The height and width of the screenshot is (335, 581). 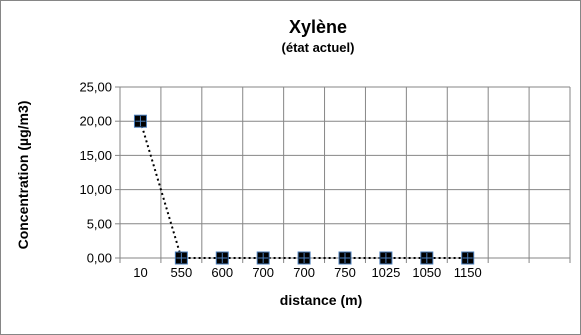 What do you see at coordinates (95, 155) in the screenshot?
I see `y-tick-label: 15,00` at bounding box center [95, 155].